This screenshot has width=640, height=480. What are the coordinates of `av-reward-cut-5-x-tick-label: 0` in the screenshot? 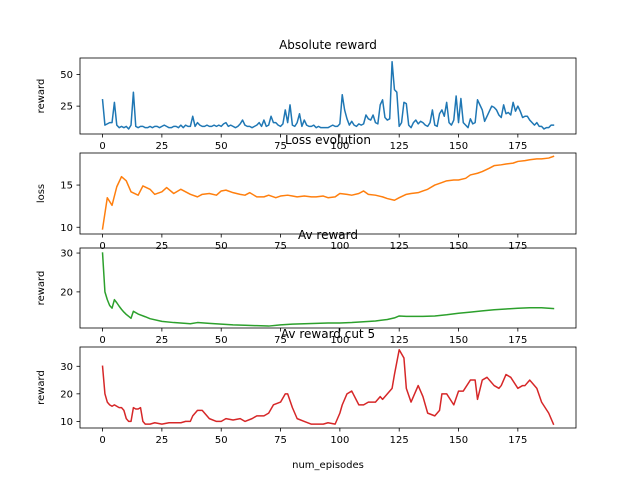 It's located at (102, 440).